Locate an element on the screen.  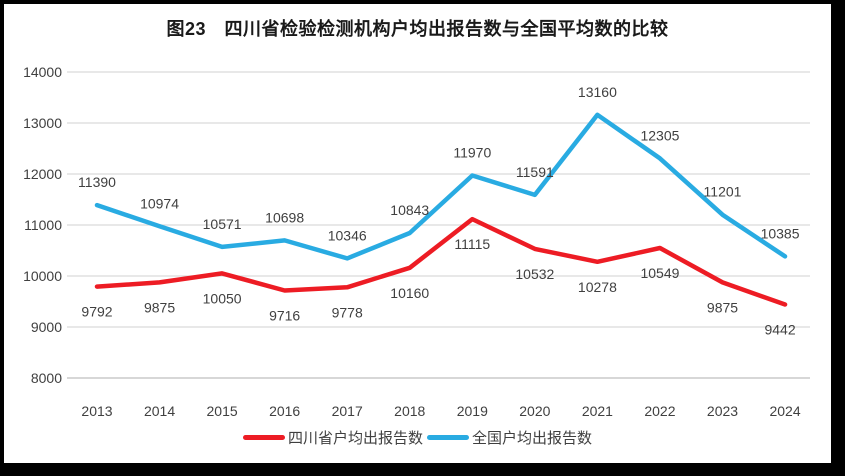
legend-label-sichuan: 四川省户均出报告数 is located at coordinates (355, 438).